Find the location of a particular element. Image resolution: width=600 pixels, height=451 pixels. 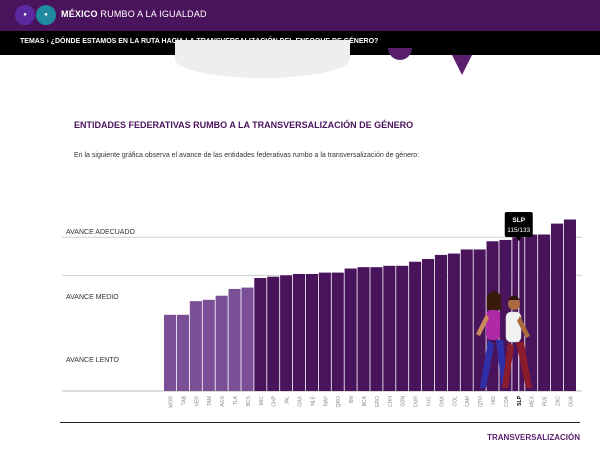

logo-secondary-icon: ● is located at coordinates (46, 15).